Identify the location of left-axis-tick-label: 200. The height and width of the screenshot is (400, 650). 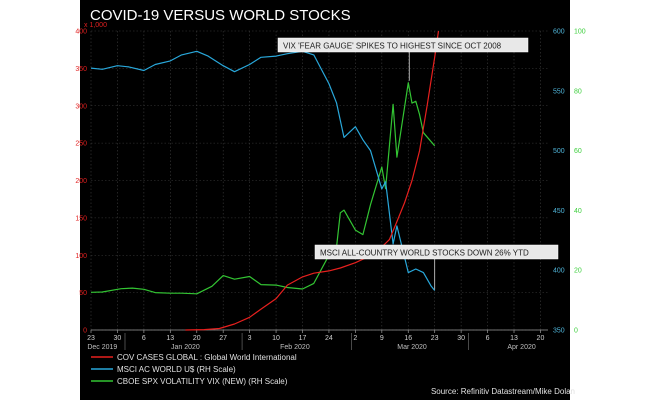
(81, 181).